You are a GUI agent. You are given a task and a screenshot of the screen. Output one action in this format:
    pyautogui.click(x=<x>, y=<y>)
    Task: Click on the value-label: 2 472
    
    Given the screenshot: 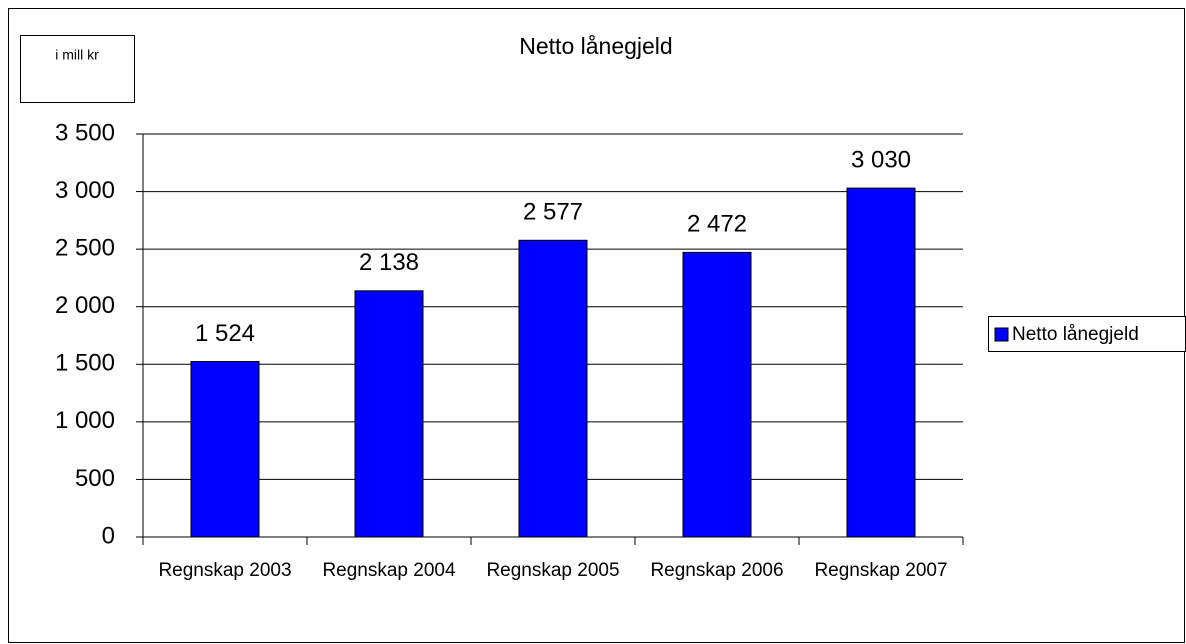 What is the action you would take?
    pyautogui.click(x=717, y=224)
    